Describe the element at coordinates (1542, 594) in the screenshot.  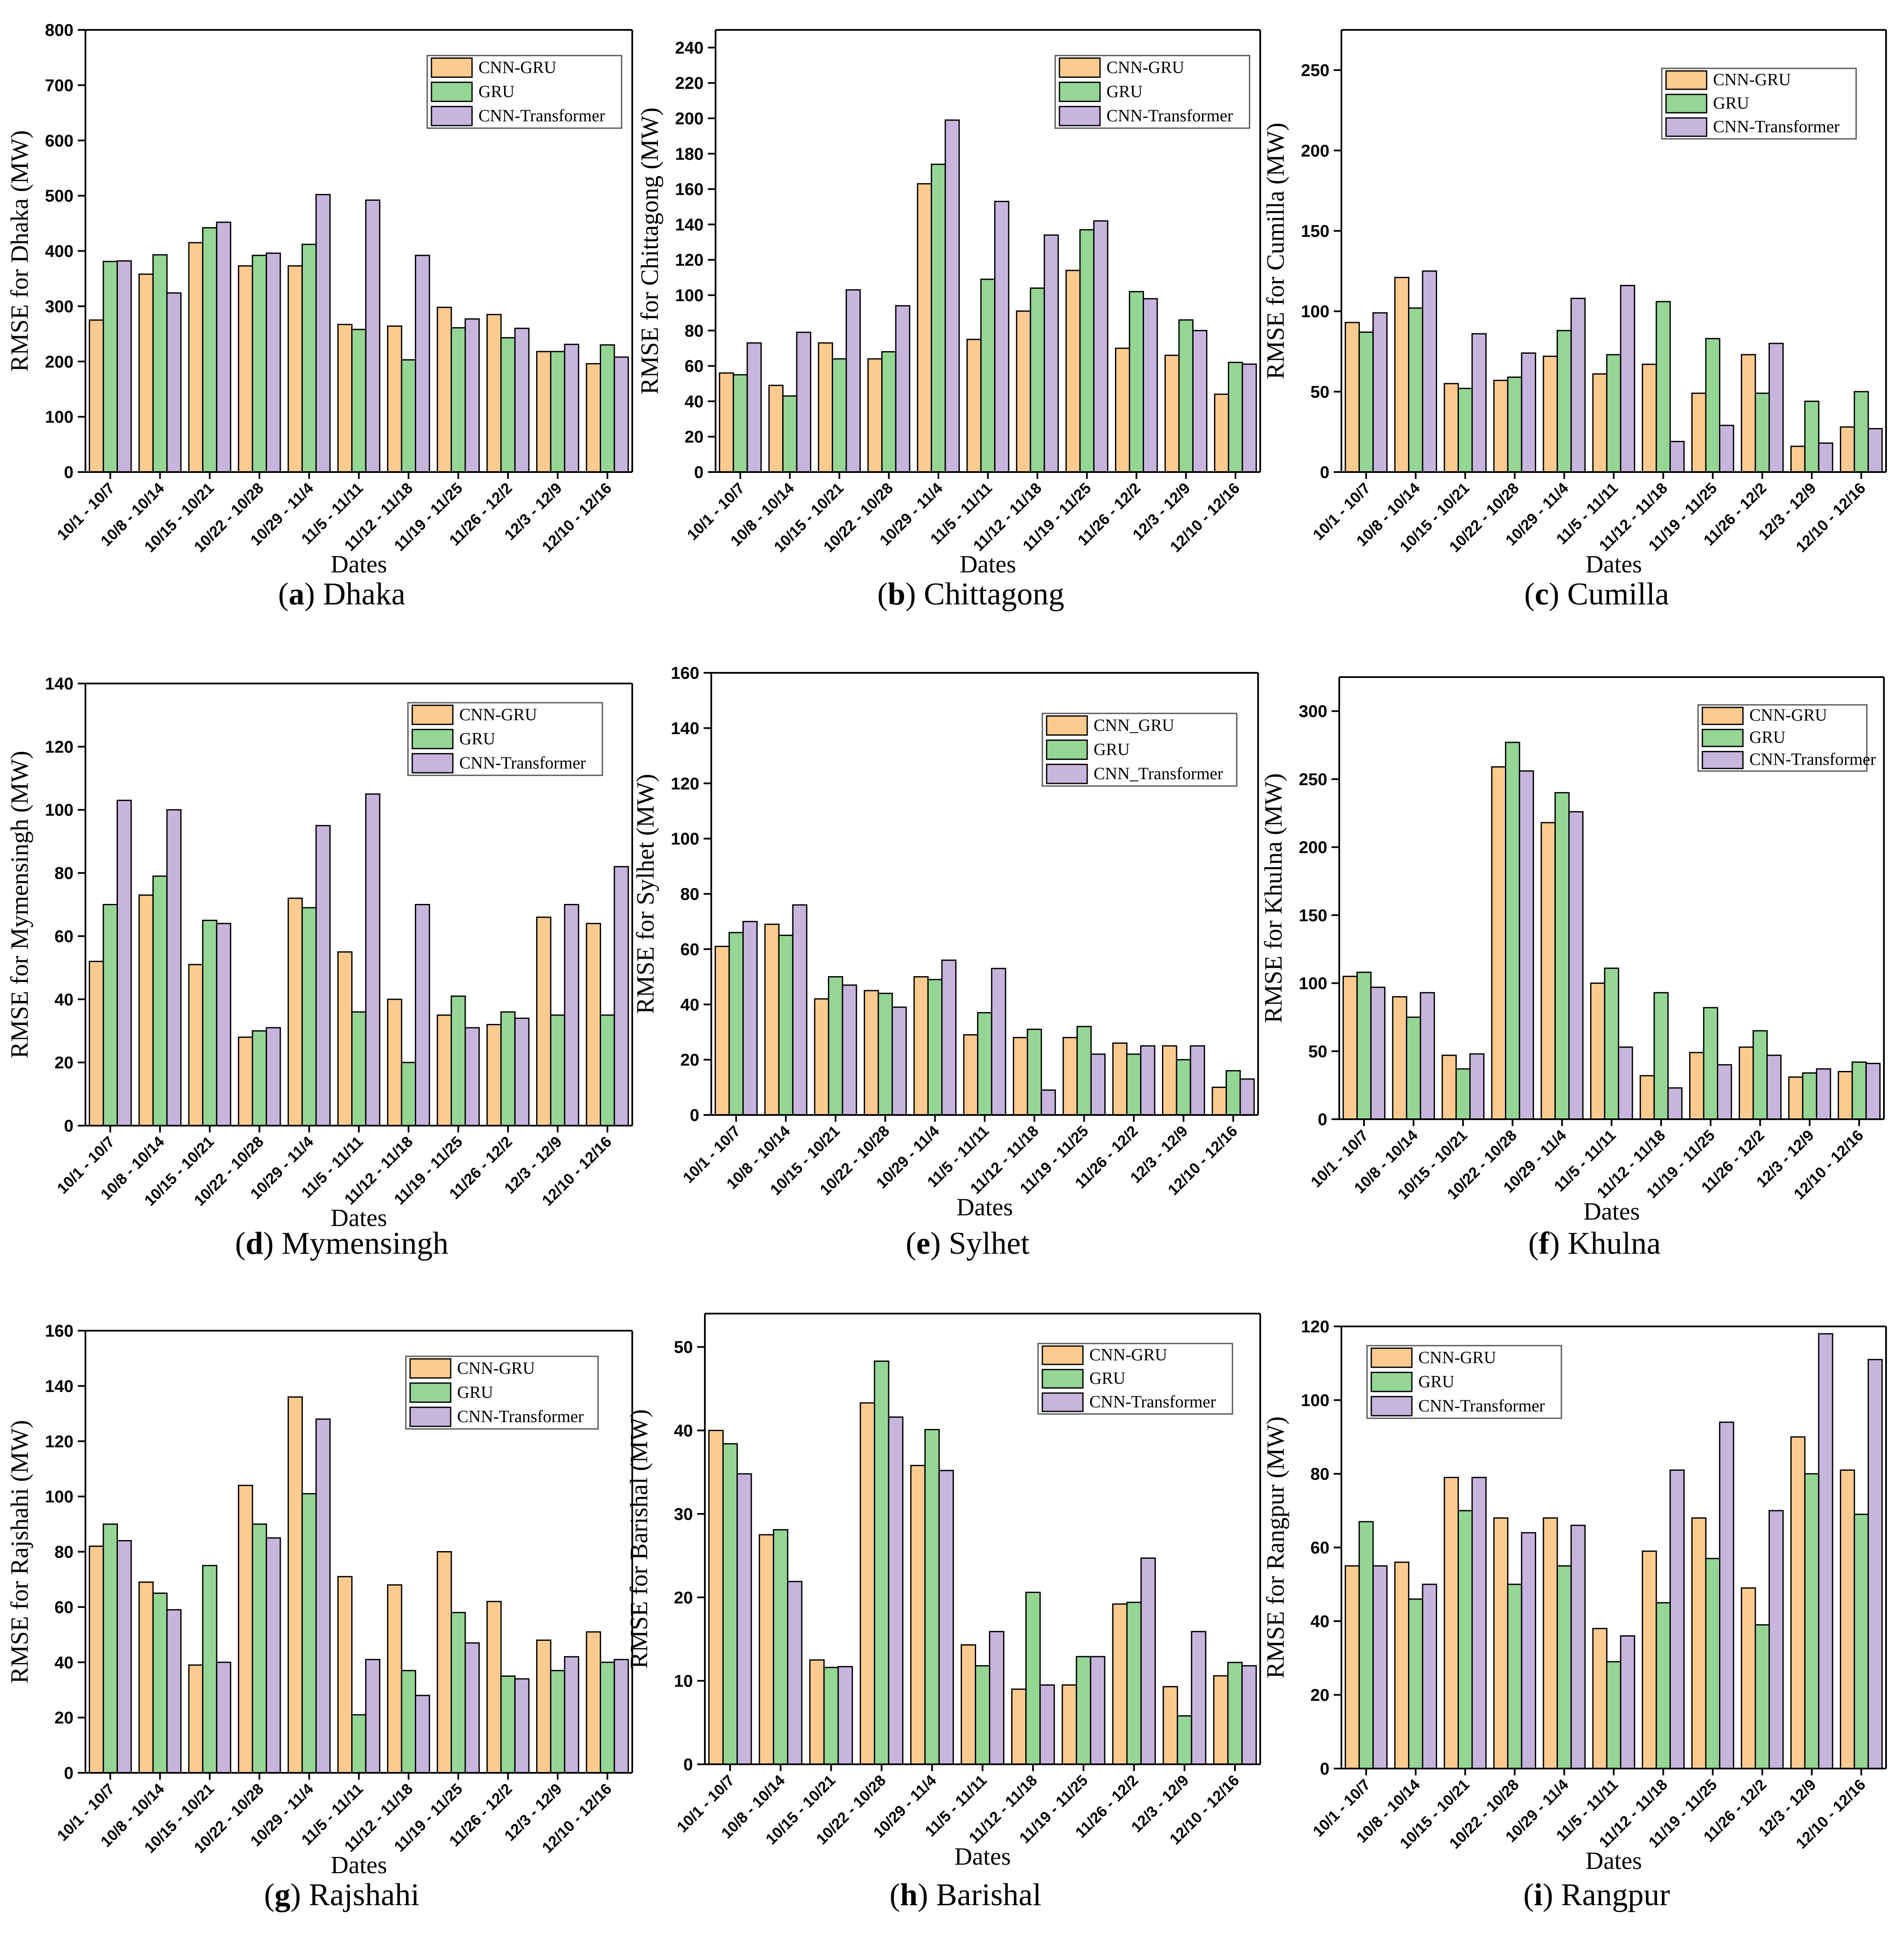
I see `caption-letter-c: c` at that location.